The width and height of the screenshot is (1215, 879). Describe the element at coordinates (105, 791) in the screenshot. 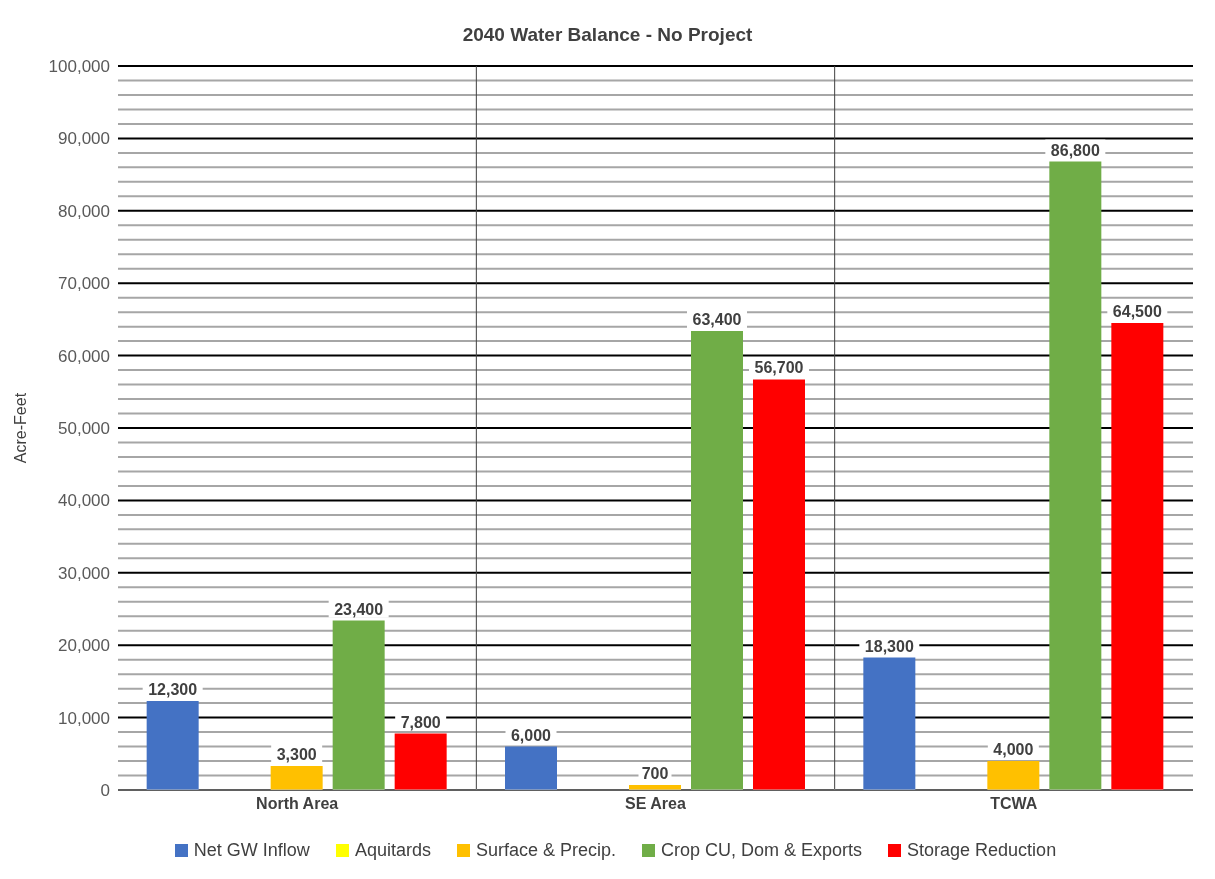

I see `y-tick-label: 0` at that location.